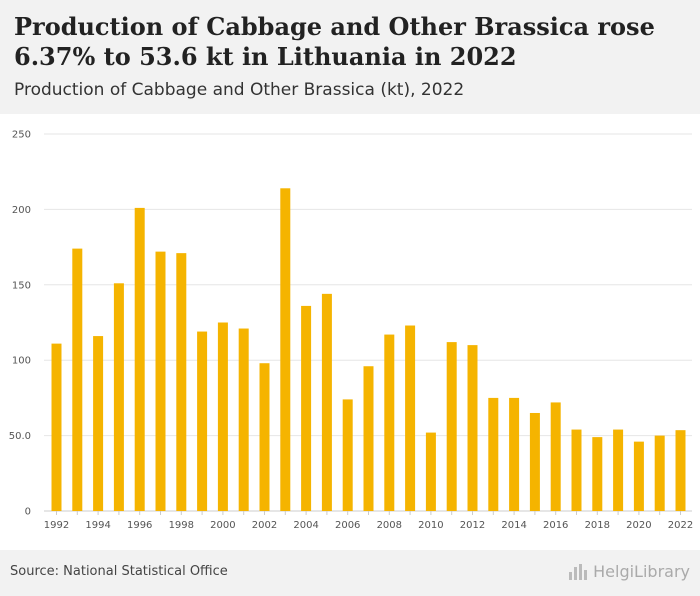  I want to click on x-tick-label: 2020, so click(638, 525).